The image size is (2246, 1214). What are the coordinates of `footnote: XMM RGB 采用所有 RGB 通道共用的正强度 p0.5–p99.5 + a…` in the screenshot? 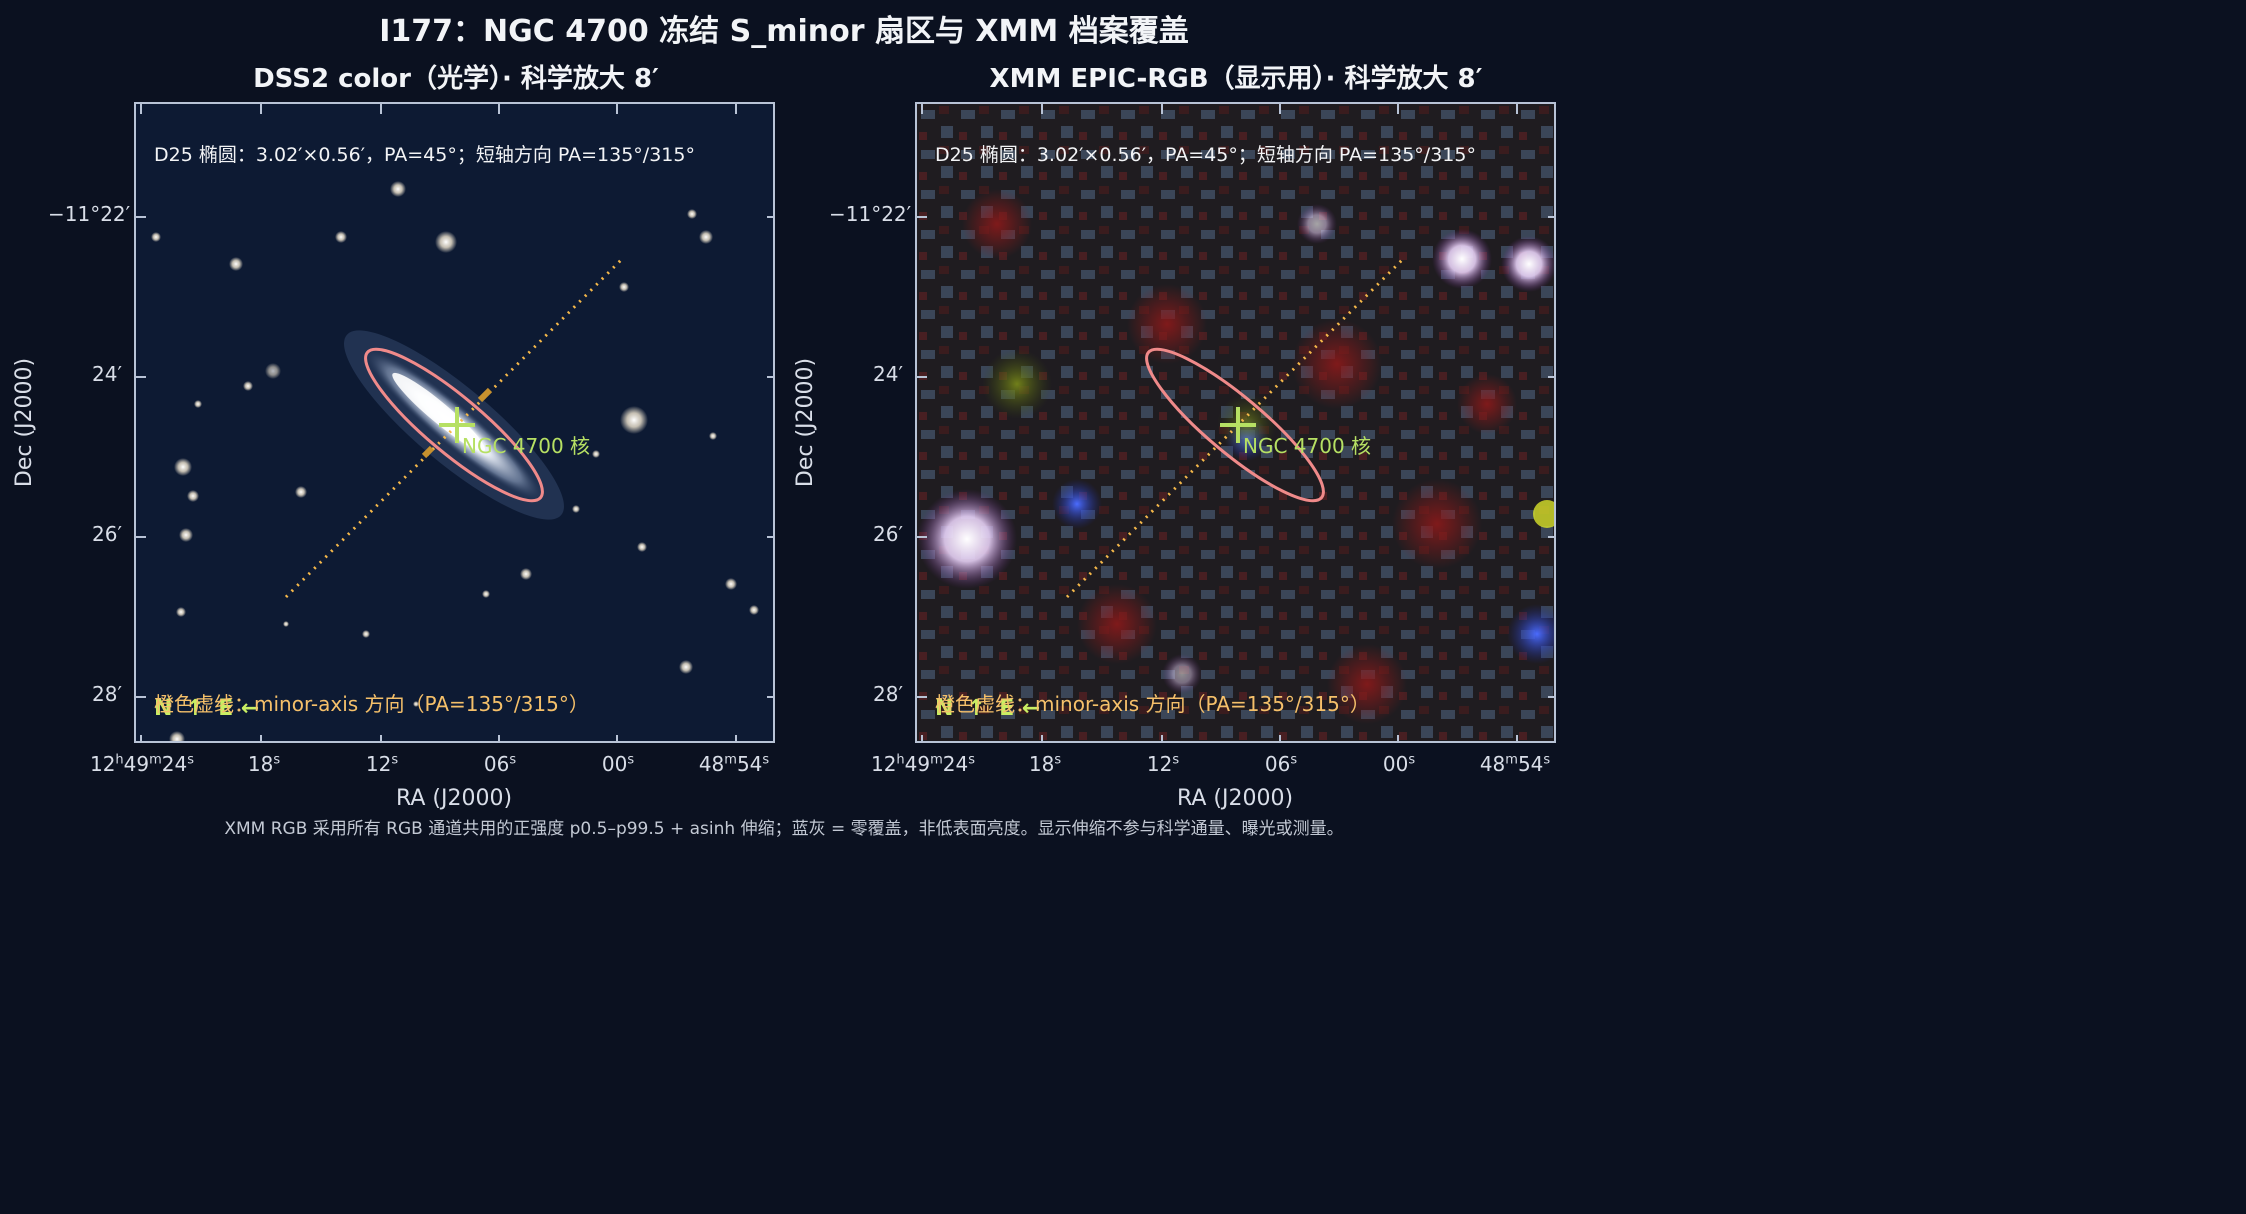 It's located at (784, 829).